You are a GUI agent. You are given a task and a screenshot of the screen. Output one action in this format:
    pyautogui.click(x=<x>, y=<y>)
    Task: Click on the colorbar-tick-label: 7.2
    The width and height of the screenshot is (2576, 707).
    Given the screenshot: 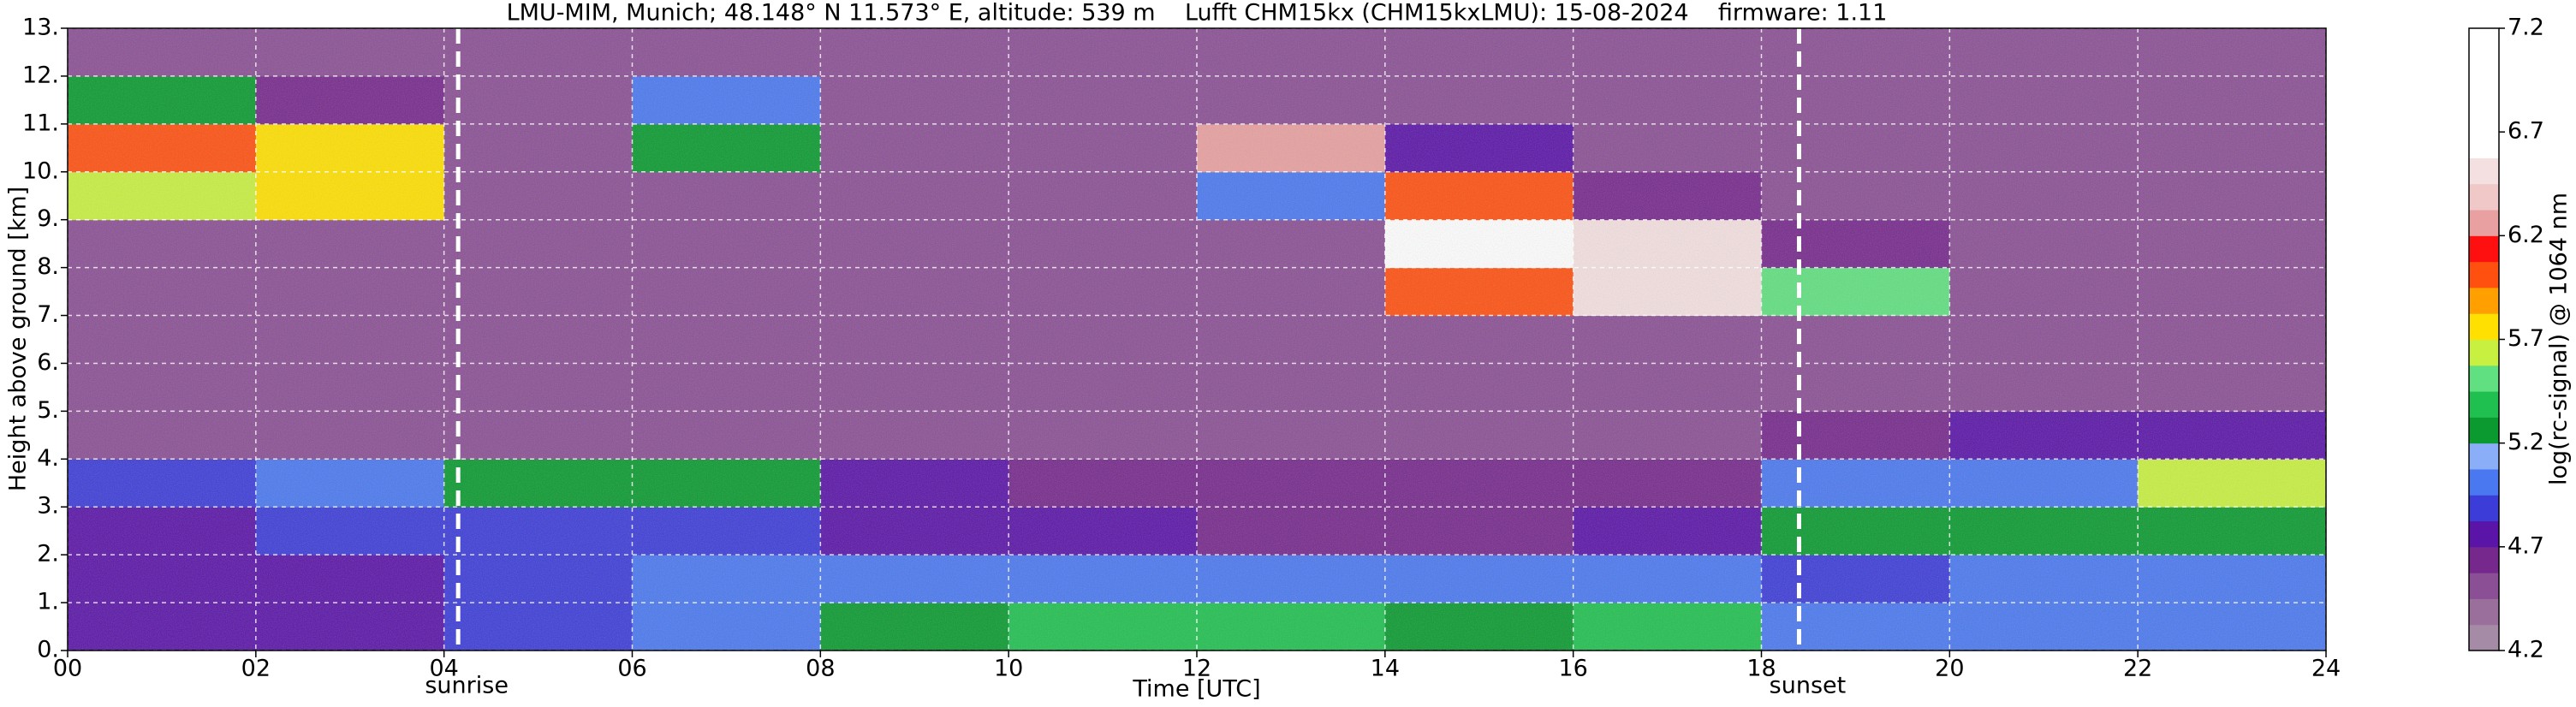 What is the action you would take?
    pyautogui.click(x=2526, y=28)
    